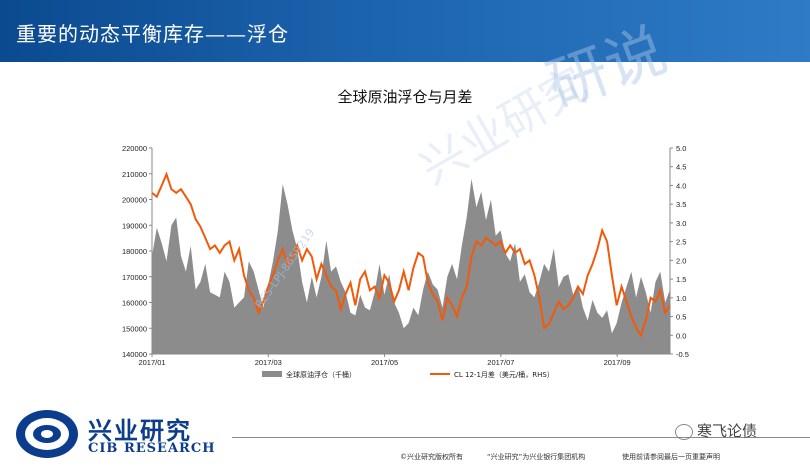 Image resolution: width=810 pixels, height=471 pixels. What do you see at coordinates (152, 34) in the screenshot?
I see `header-title: 重要的动态平衡库存——浮仓` at bounding box center [152, 34].